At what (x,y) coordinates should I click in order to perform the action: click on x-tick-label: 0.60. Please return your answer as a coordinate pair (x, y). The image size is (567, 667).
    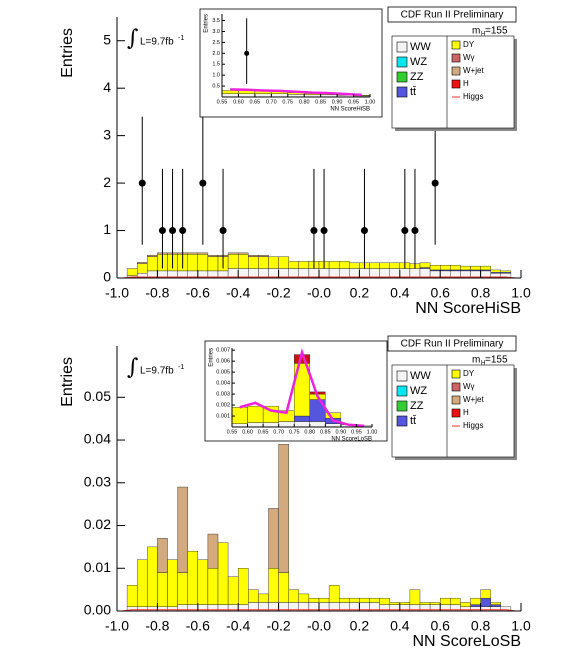
    Looking at the image, I should click on (247, 432).